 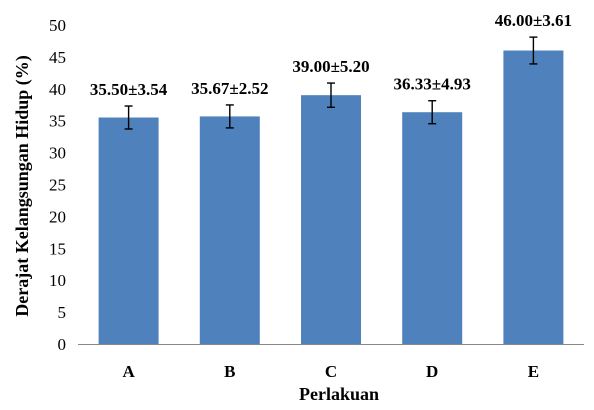 What do you see at coordinates (533, 20) in the screenshot?
I see `data-label: 46.00±3.61` at bounding box center [533, 20].